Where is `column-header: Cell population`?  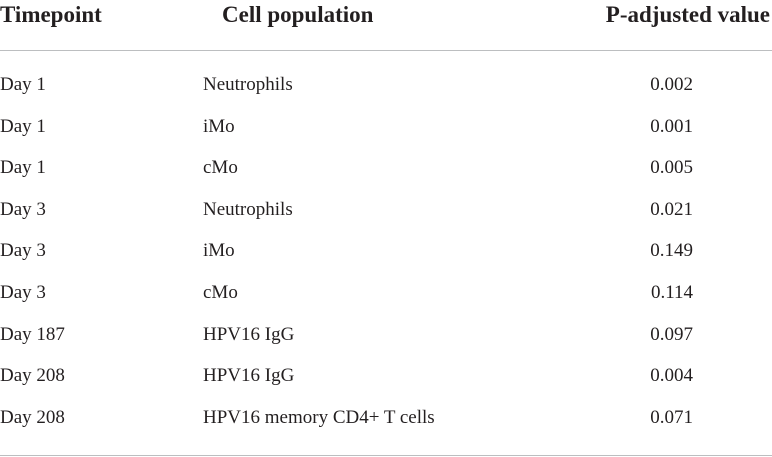 column-header: Cell population is located at coordinates (298, 14).